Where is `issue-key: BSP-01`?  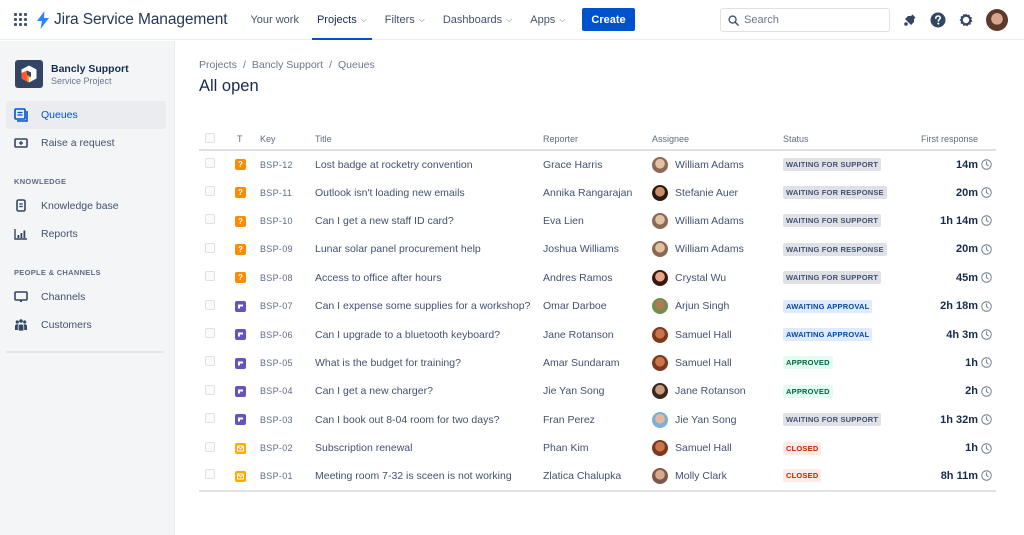
issue-key: BSP-01 is located at coordinates (276, 475).